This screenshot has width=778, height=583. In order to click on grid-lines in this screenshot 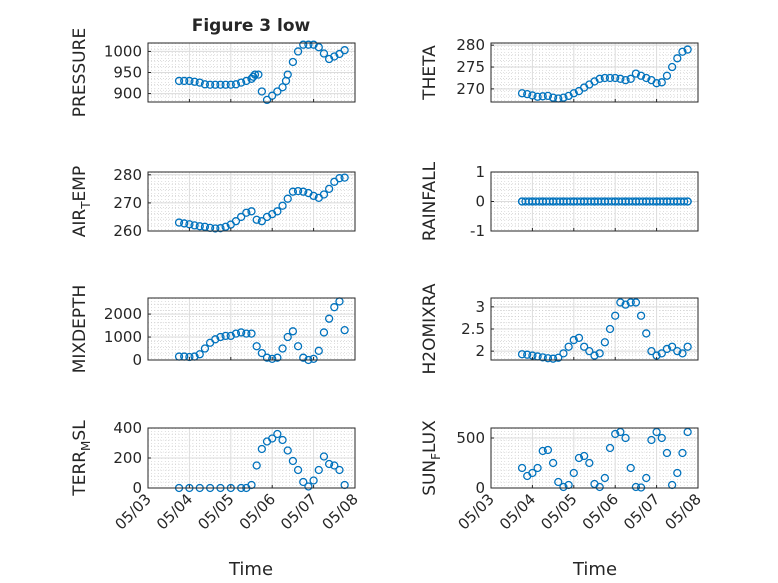, I will do `click(594, 458)`.